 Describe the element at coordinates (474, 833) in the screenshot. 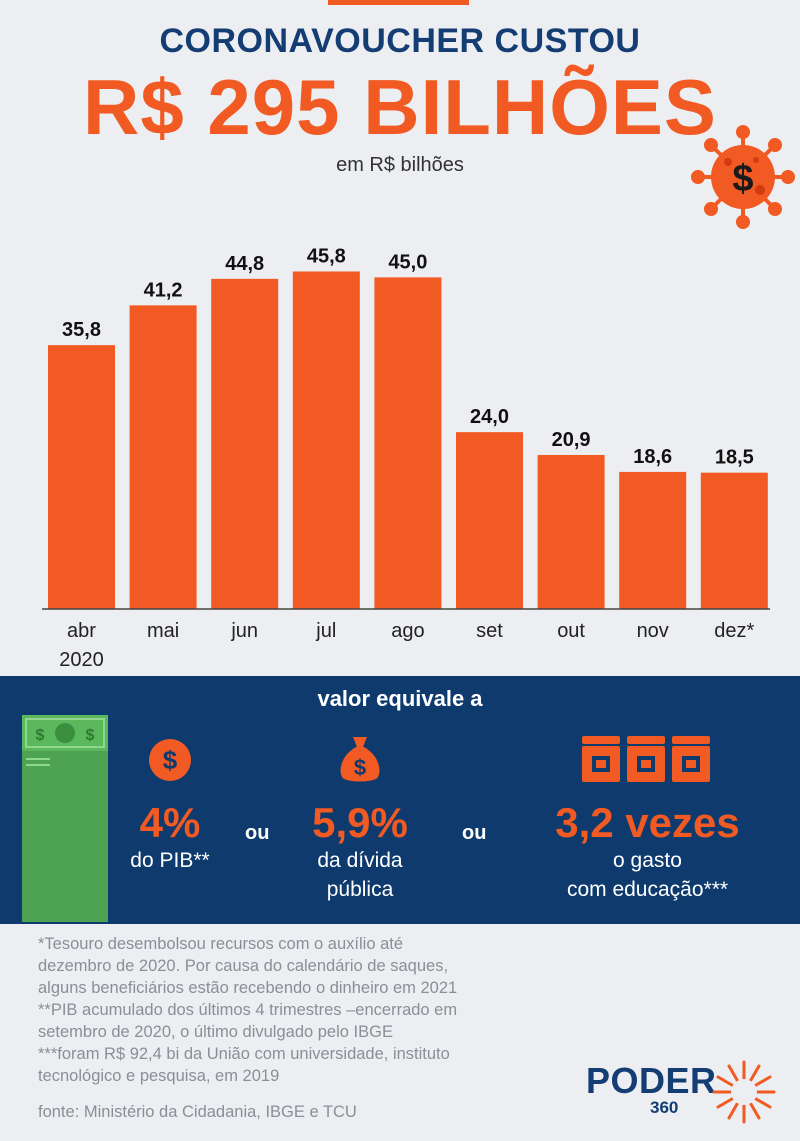

I see `connector-or-2: ou` at that location.